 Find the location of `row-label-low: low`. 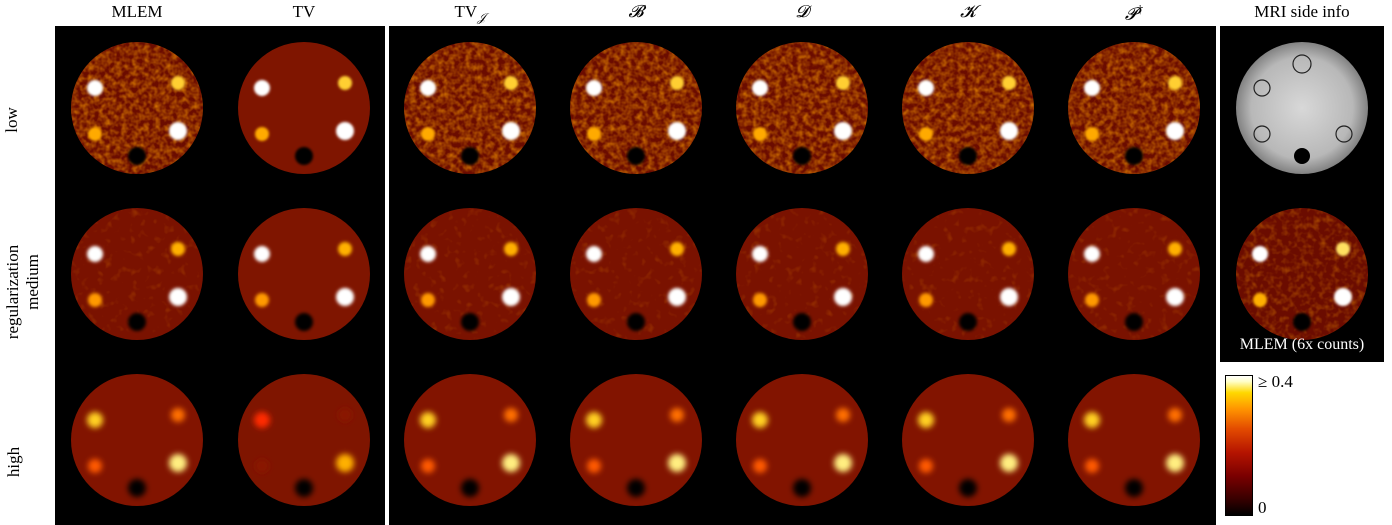

row-label-low: low is located at coordinates (11, 120).